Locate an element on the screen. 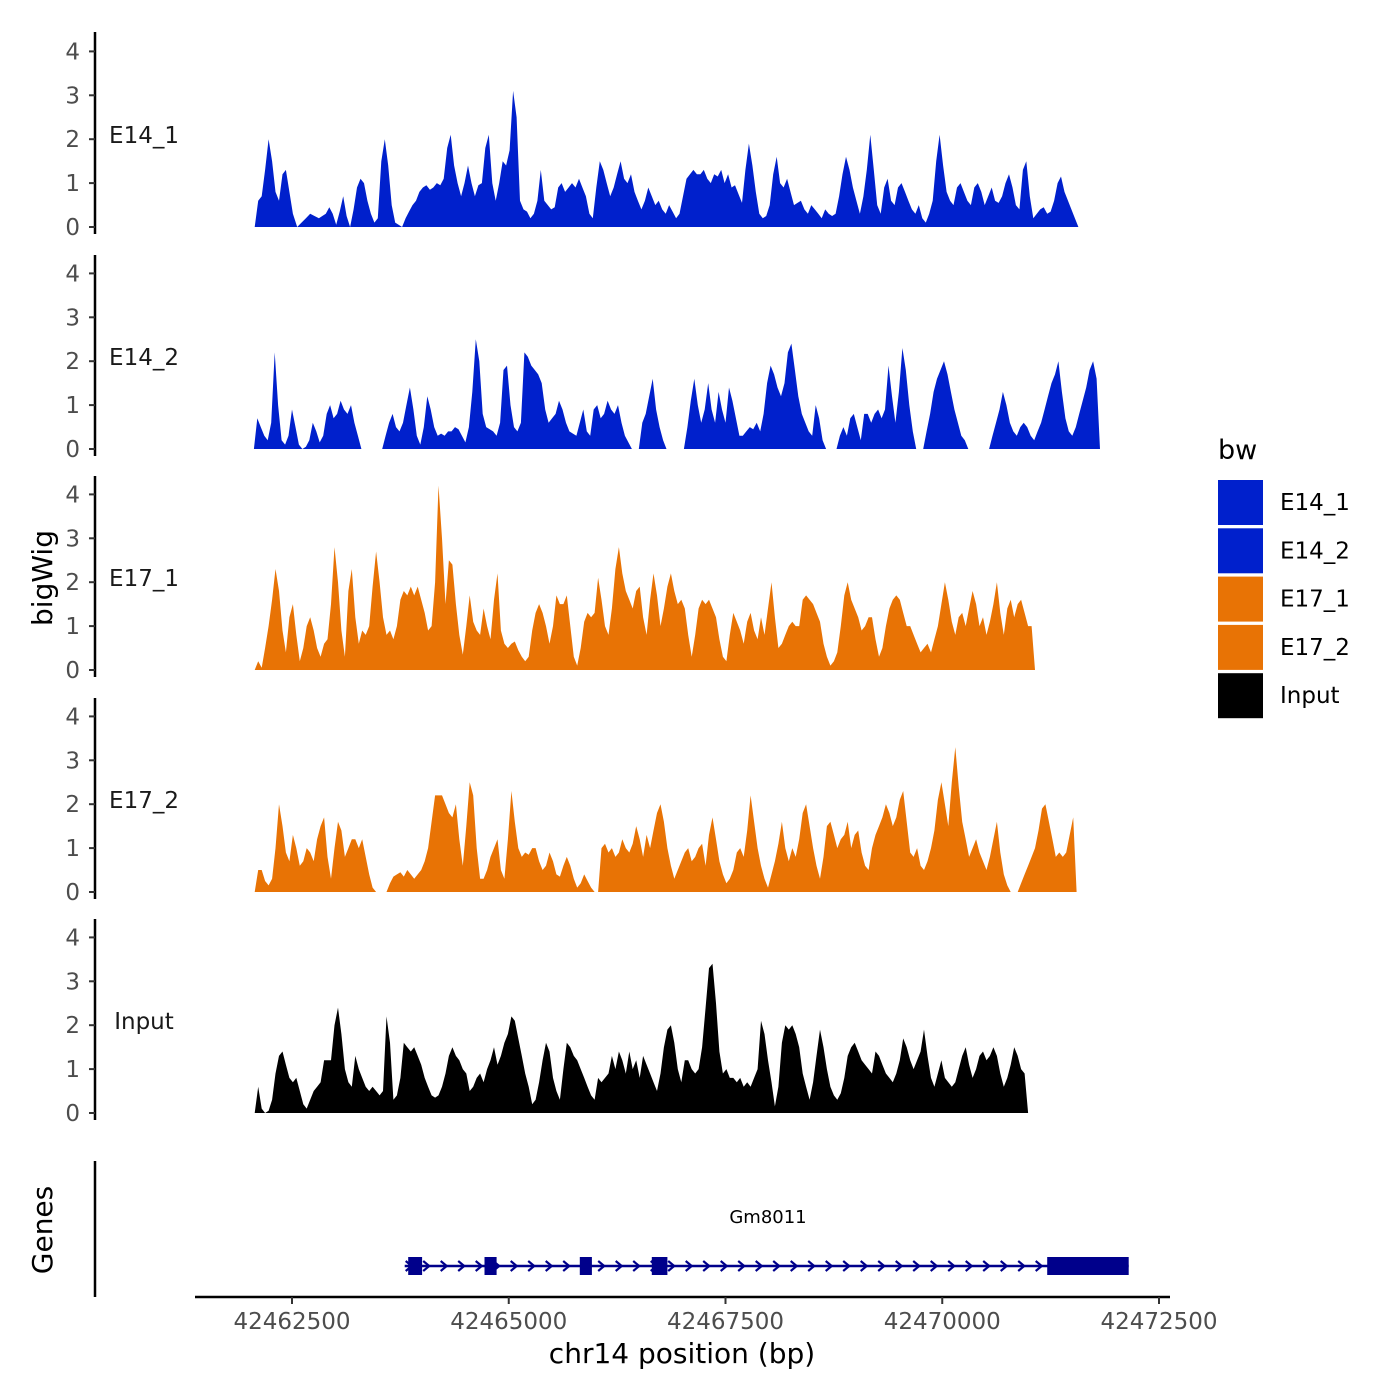 The image size is (1400, 1400). x-axis-title: chr14 position (bp) is located at coordinates (682, 1353).